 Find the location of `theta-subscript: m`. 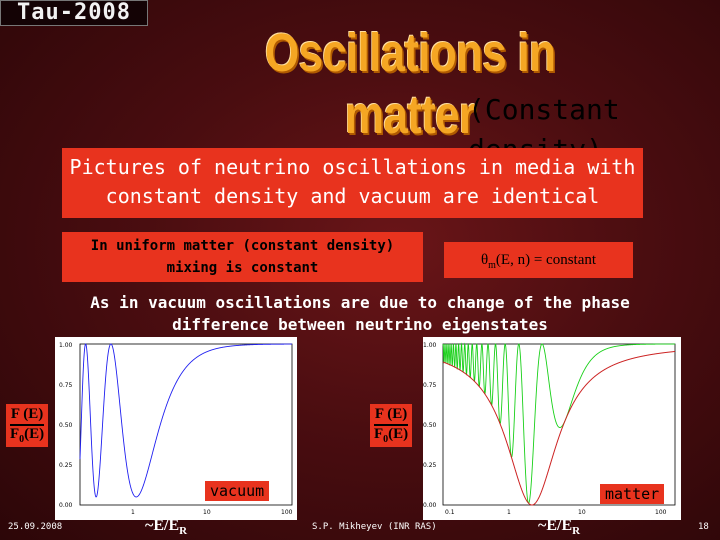

theta-subscript: m is located at coordinates (492, 265).